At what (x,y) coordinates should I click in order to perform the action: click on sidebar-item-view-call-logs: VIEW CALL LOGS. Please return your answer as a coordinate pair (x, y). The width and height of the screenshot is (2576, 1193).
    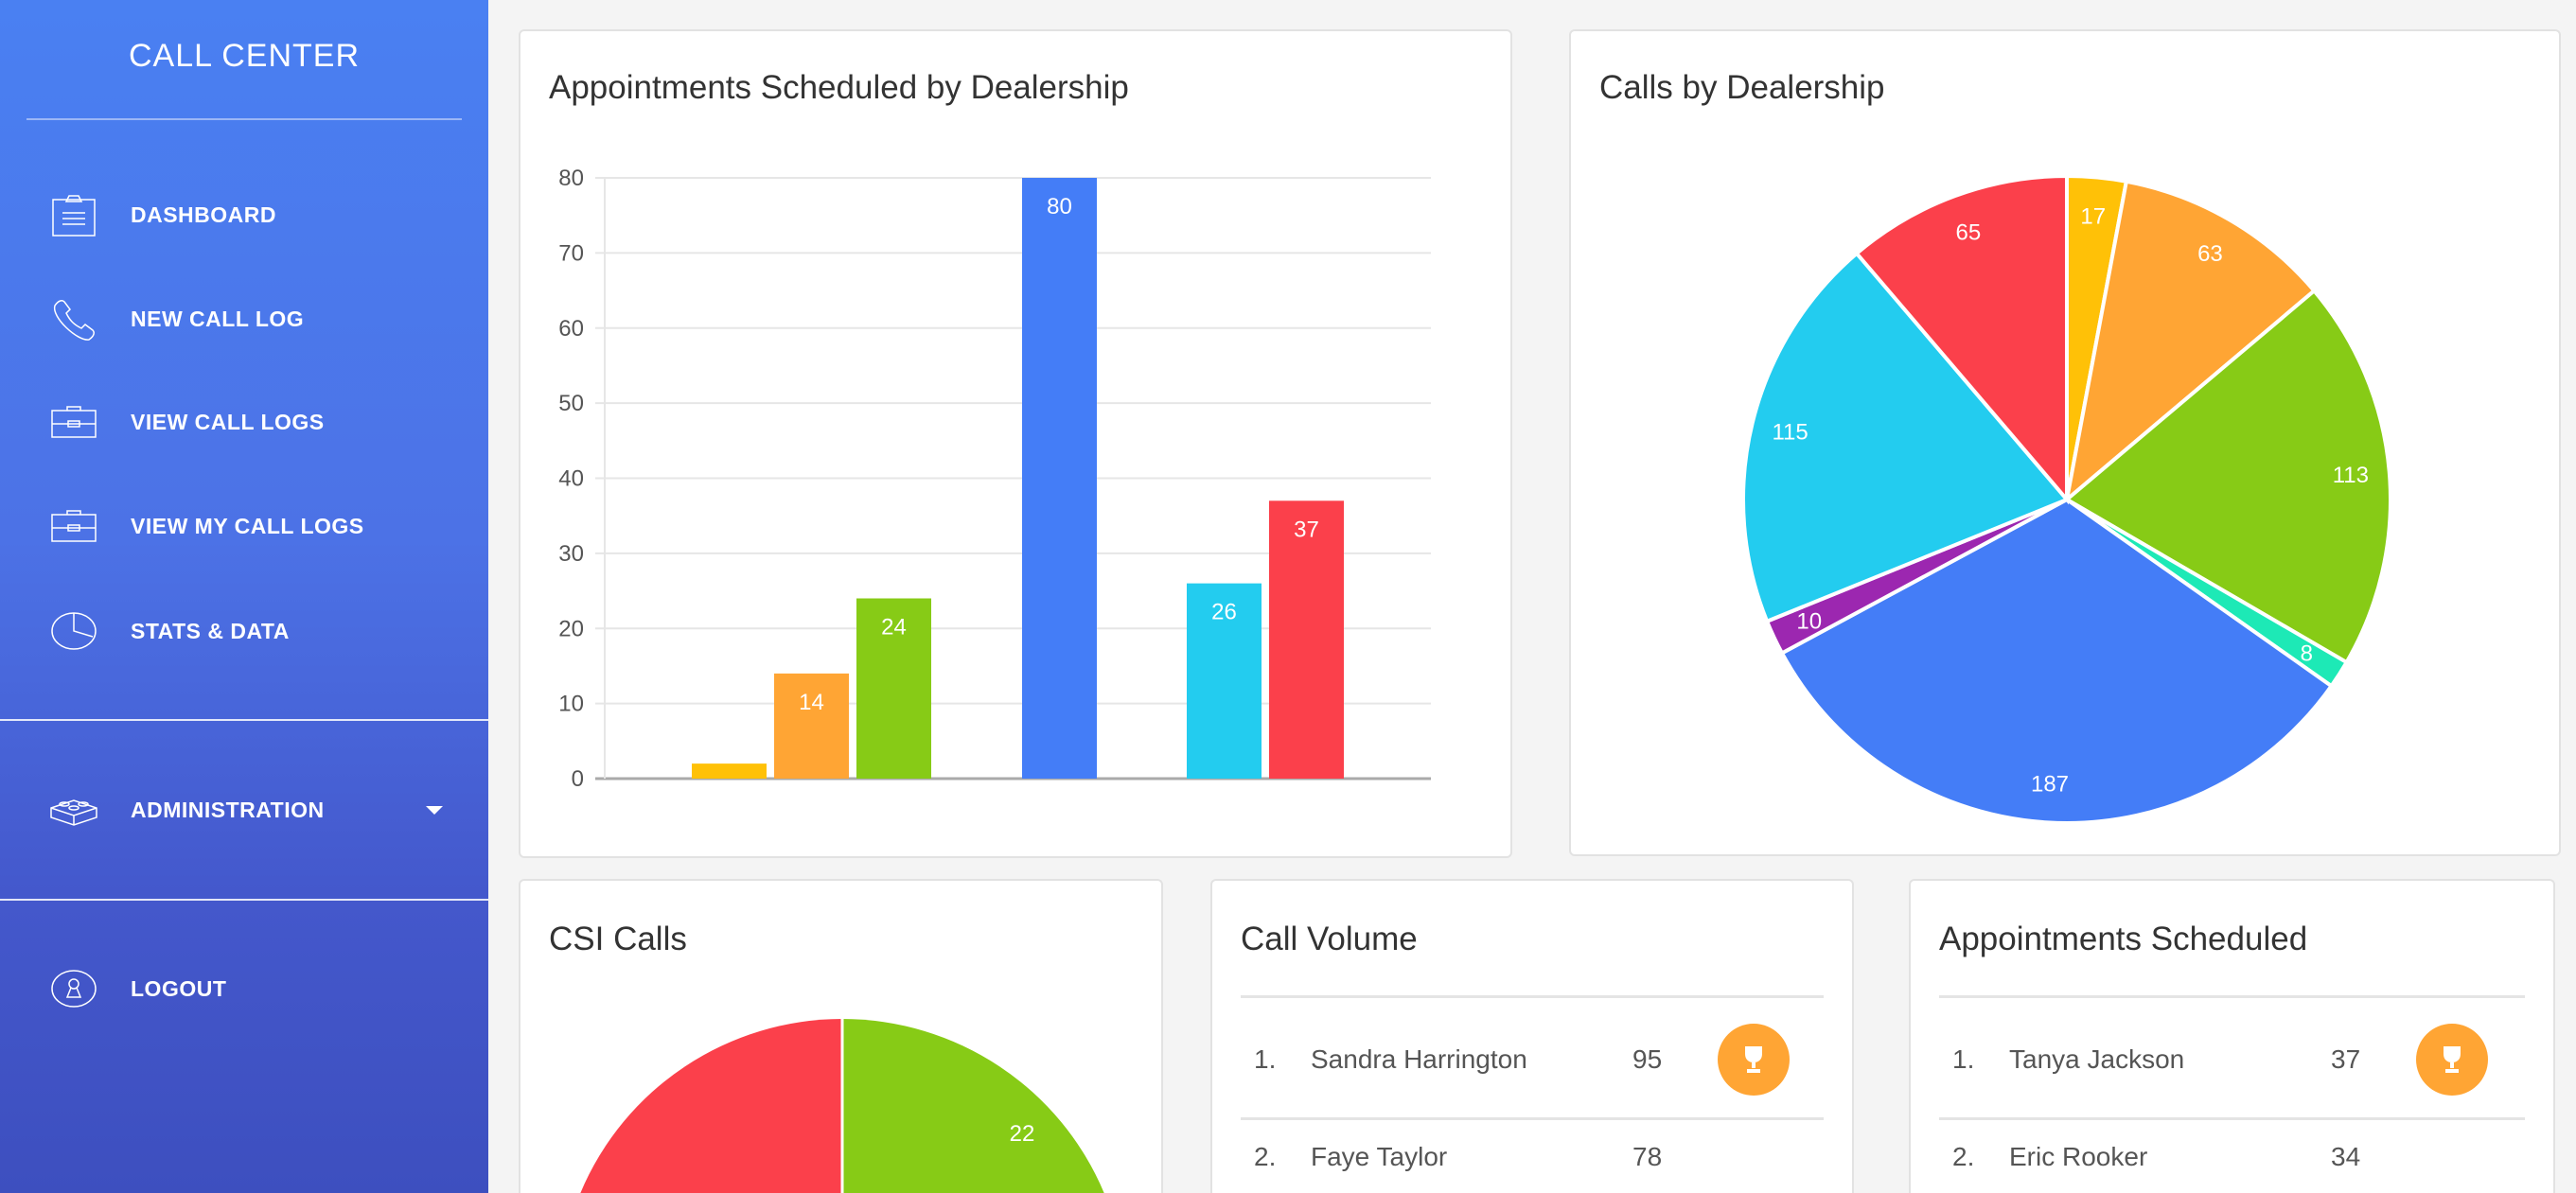
    Looking at the image, I should click on (244, 422).